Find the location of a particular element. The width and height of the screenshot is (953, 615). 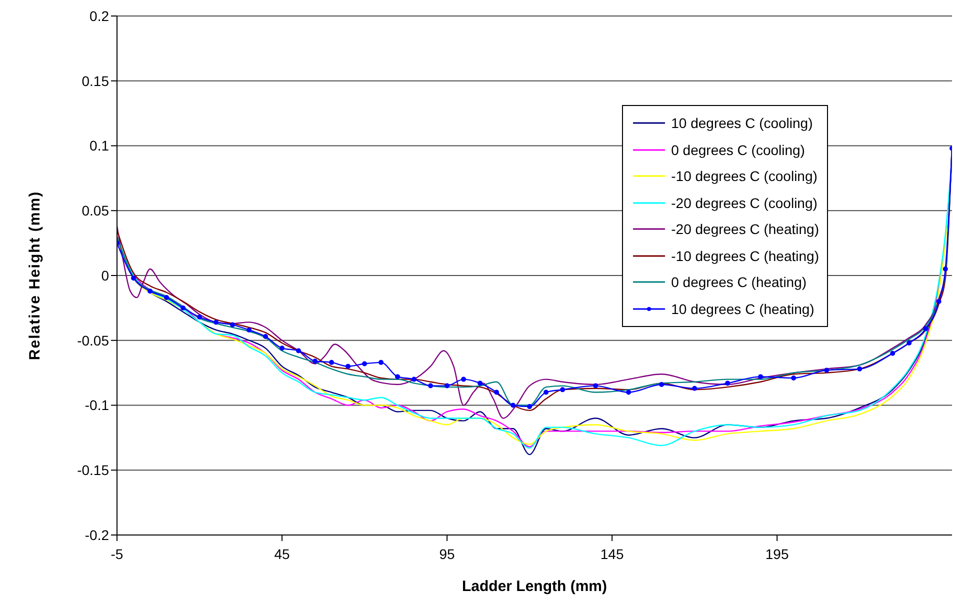

y-tick-label: -0.2 is located at coordinates (97, 534).